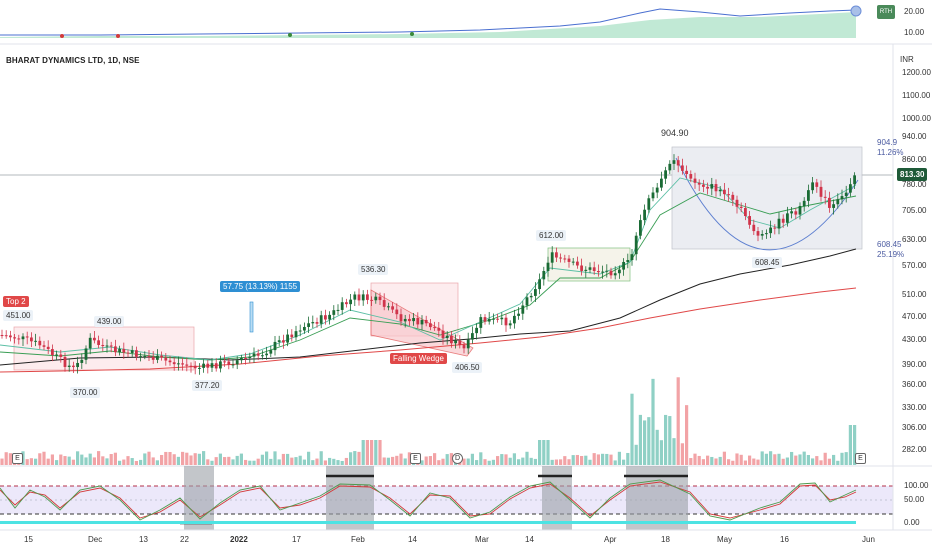  What do you see at coordinates (457, 458) in the screenshot?
I see `dividend-event-marker: D` at bounding box center [457, 458].